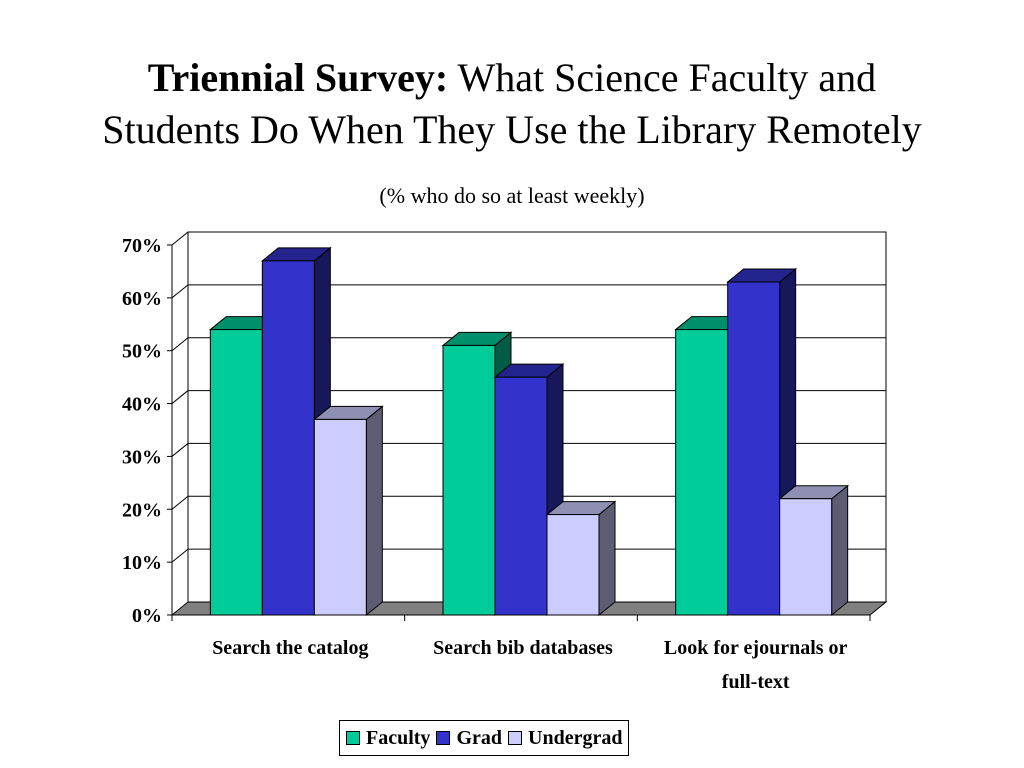 The height and width of the screenshot is (768, 1024). Describe the element at coordinates (298, 77) in the screenshot. I see `title-bold-part: Triennial Survey:` at that location.